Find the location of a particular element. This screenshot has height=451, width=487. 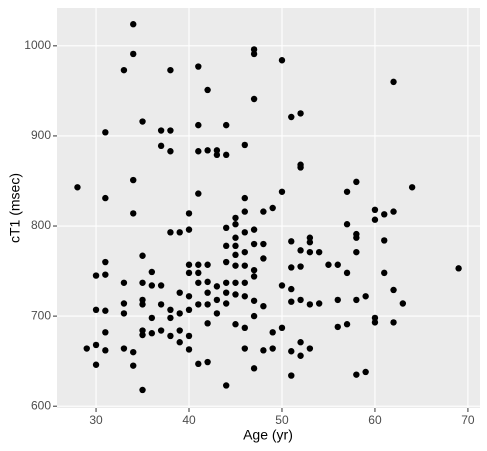

x-tick-label: 40 is located at coordinates (189, 420).